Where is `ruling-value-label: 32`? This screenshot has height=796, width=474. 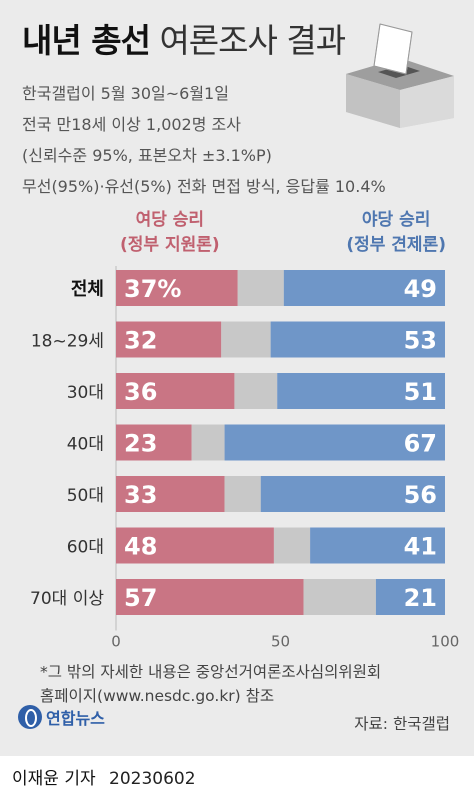
ruling-value-label: 32 is located at coordinates (140, 341).